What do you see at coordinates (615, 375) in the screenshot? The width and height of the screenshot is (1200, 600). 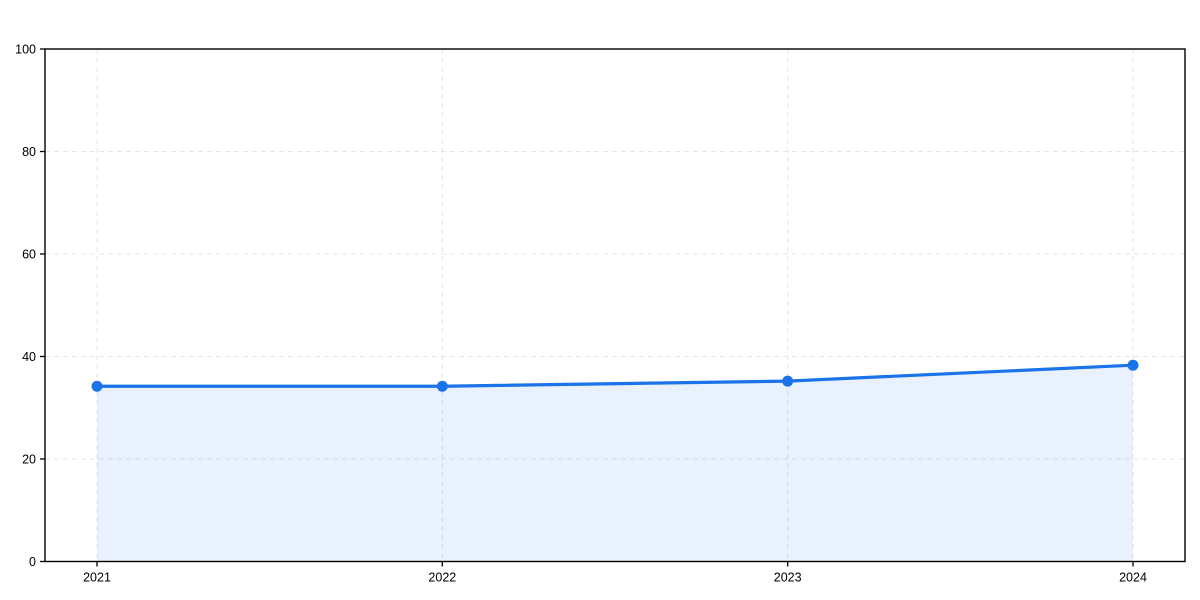 I see `trend-line` at bounding box center [615, 375].